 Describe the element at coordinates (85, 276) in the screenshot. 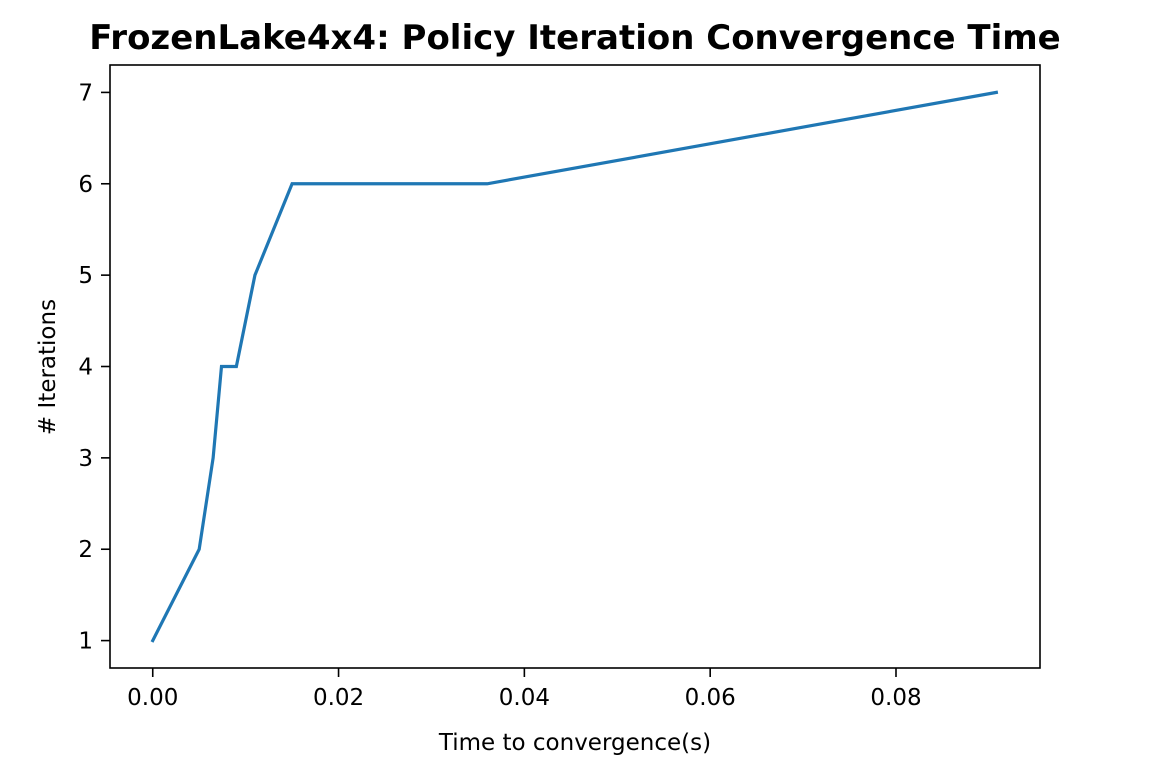

I see `y-tick-label: 5` at that location.